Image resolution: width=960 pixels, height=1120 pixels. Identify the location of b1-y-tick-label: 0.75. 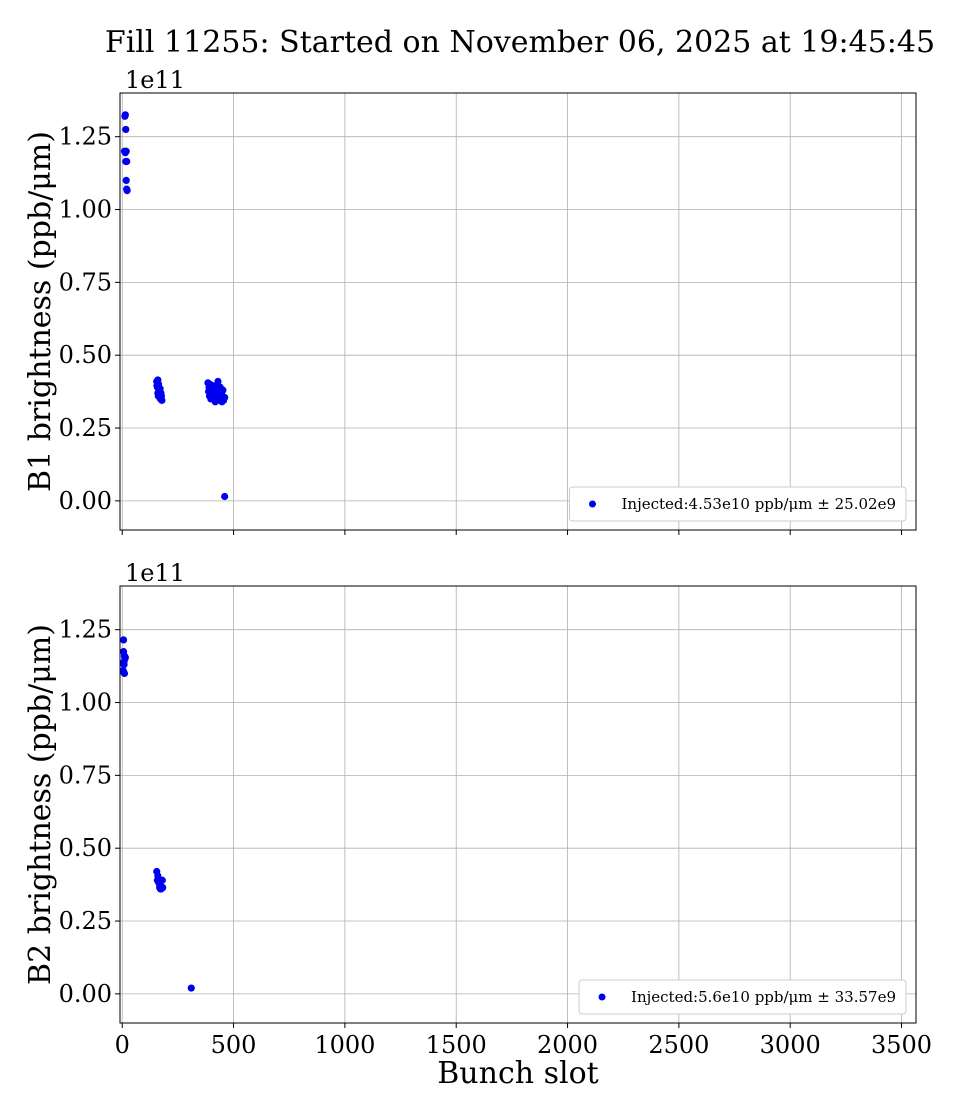
(85, 282).